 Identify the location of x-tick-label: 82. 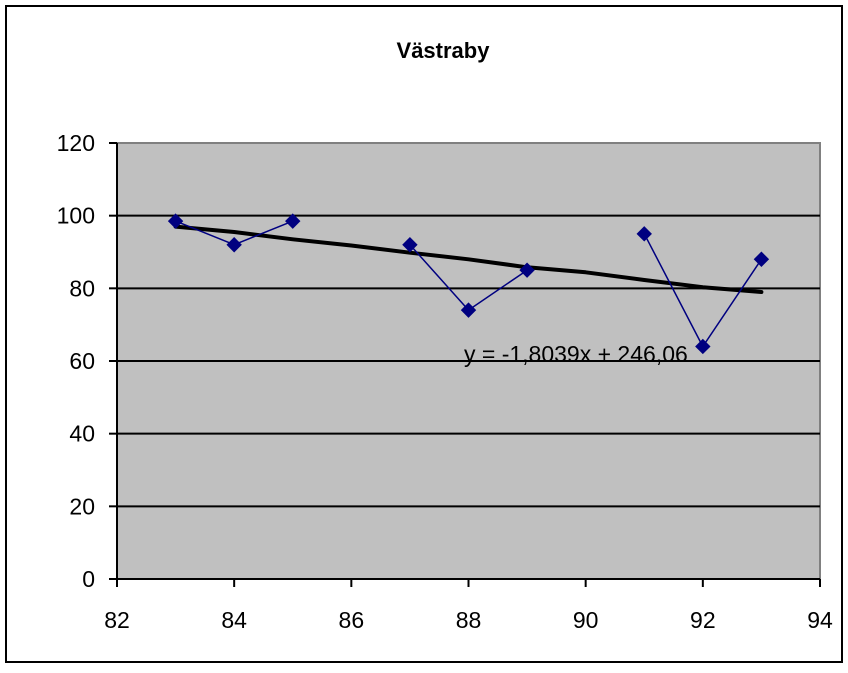
(117, 620).